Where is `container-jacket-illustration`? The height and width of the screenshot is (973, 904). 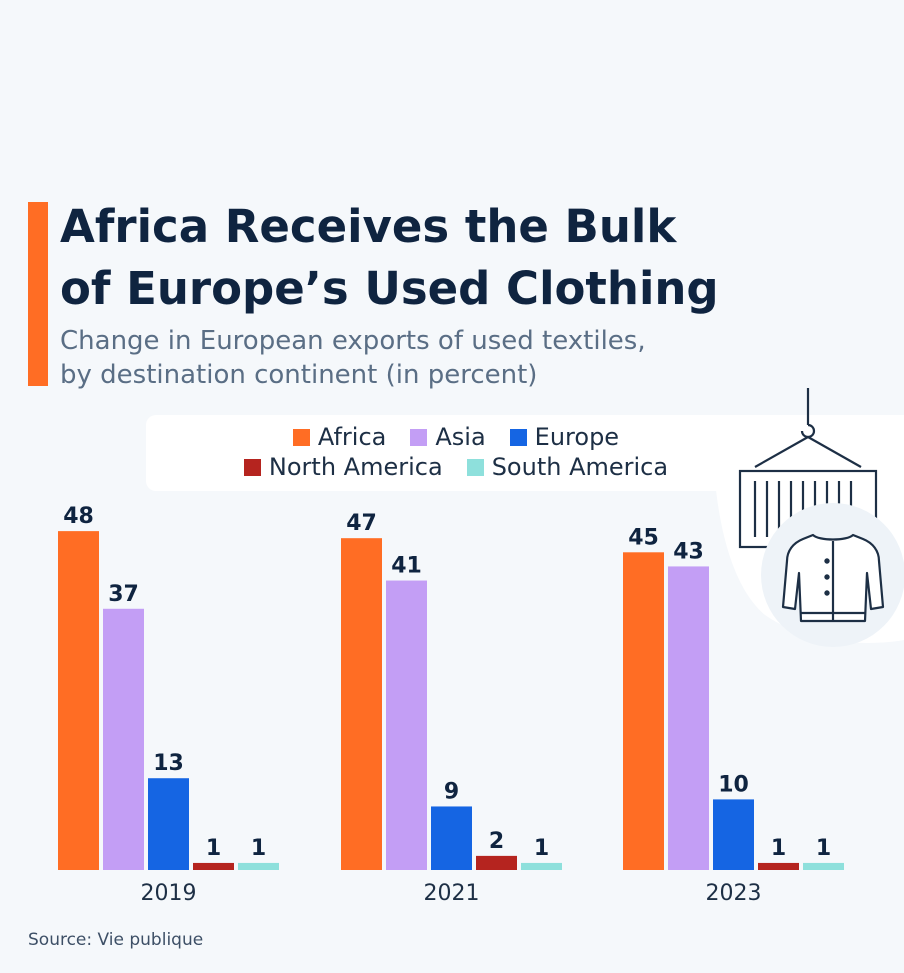
container-jacket-illustration is located at coordinates (809, 517).